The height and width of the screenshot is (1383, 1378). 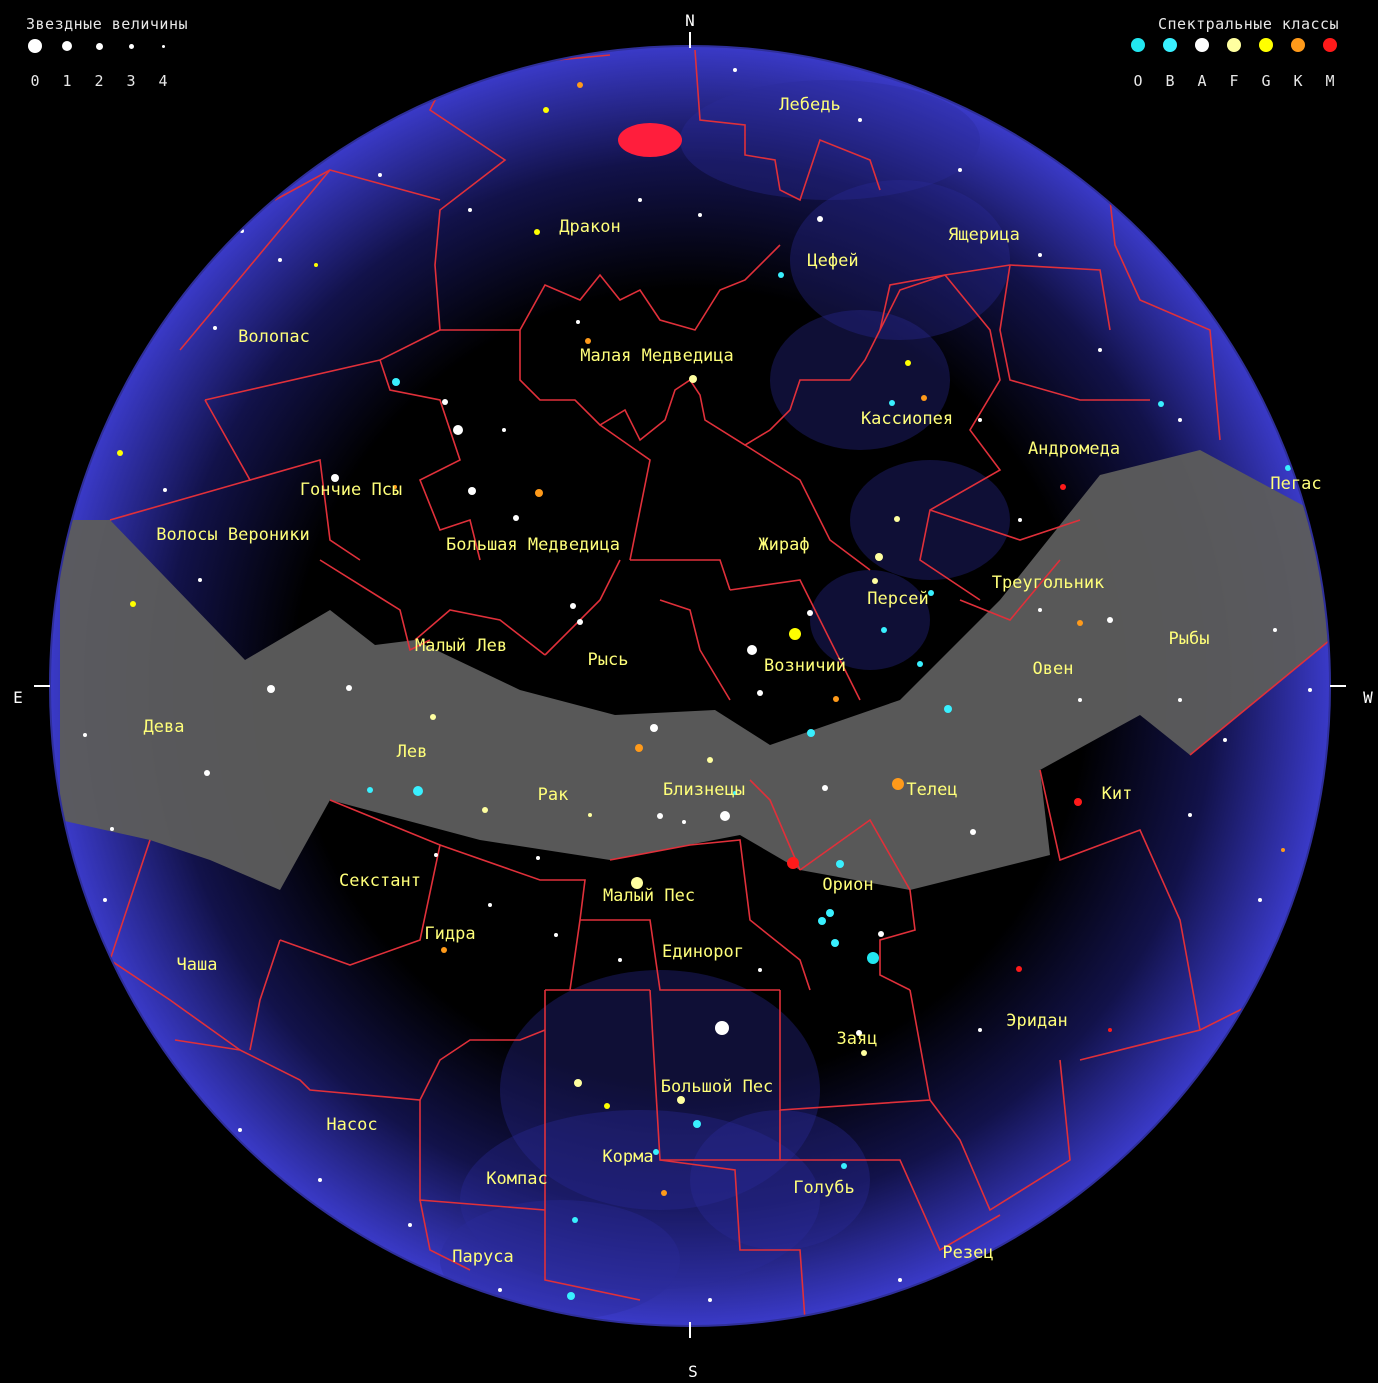 What do you see at coordinates (823, 1188) in the screenshot?
I see `constellation-label: Голубь` at bounding box center [823, 1188].